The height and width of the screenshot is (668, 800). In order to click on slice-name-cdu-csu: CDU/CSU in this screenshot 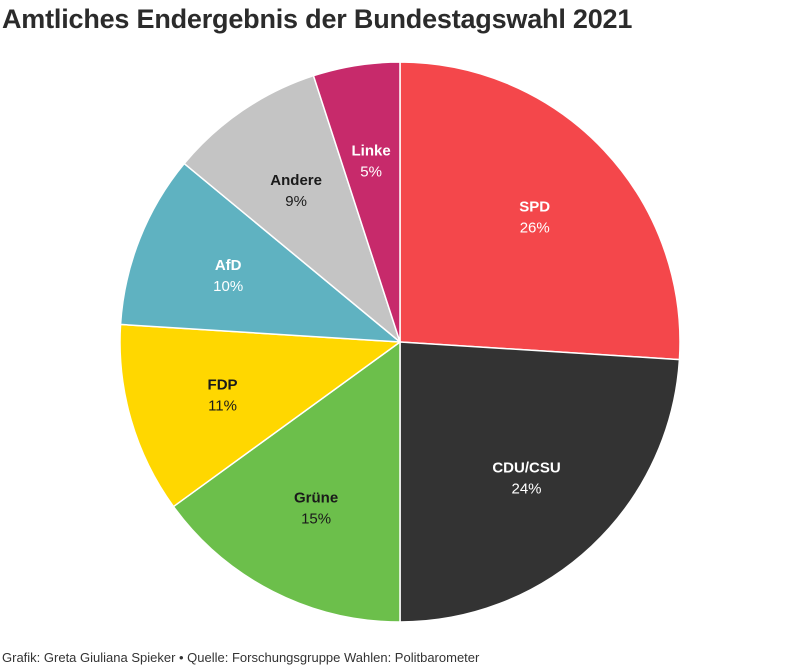, I will do `click(526, 468)`.